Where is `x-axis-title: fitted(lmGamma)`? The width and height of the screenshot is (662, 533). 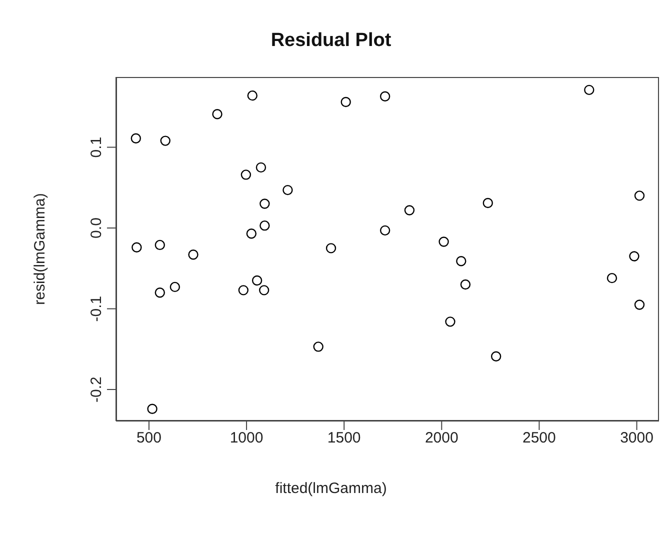
x-axis-title: fitted(lmGamma) is located at coordinates (331, 488).